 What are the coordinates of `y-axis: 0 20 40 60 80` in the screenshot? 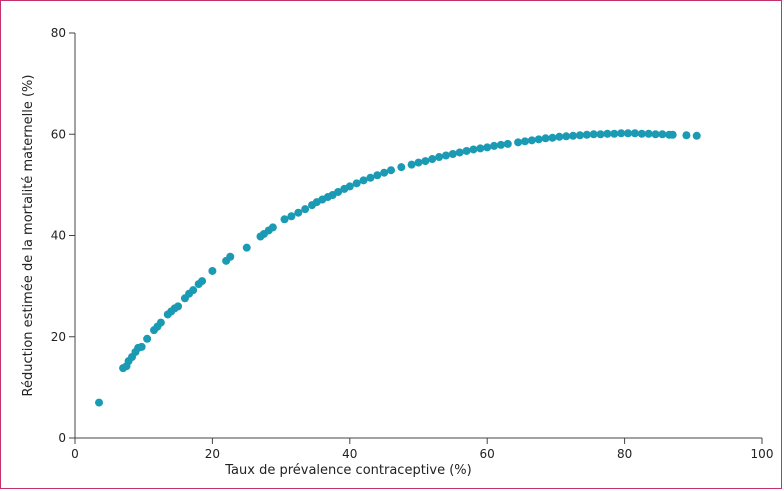 It's located at (63, 235).